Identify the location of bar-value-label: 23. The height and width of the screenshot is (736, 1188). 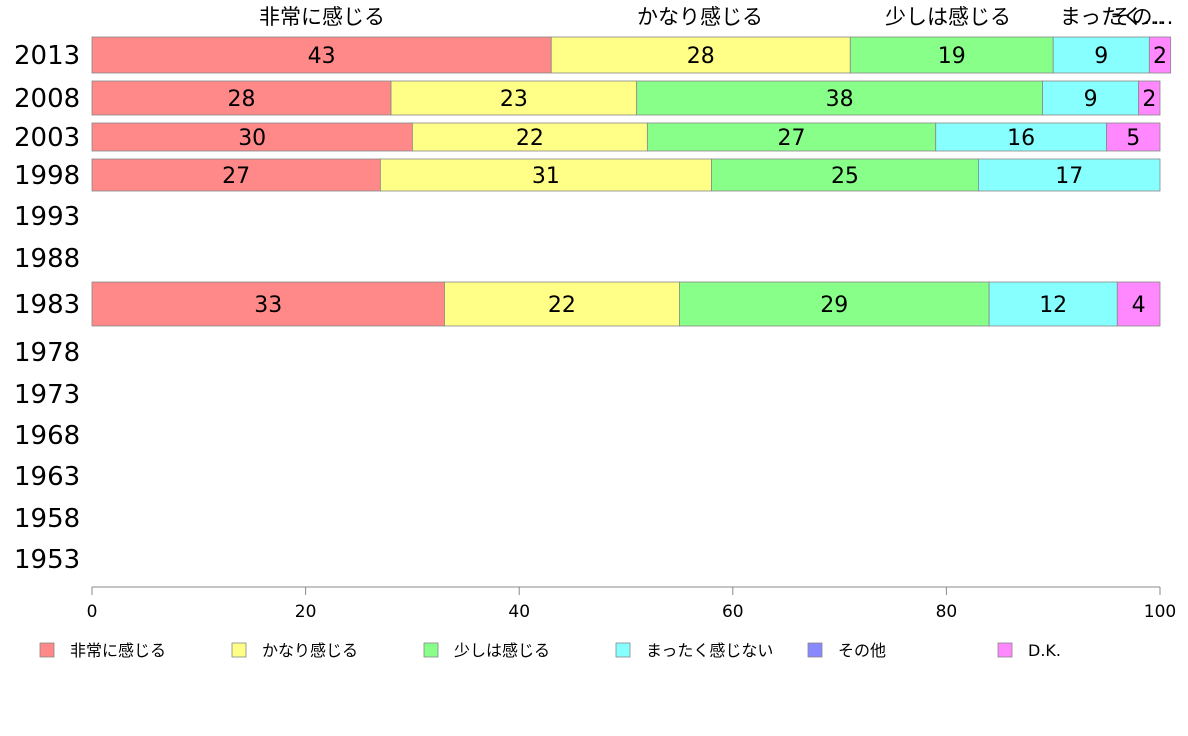
(514, 99).